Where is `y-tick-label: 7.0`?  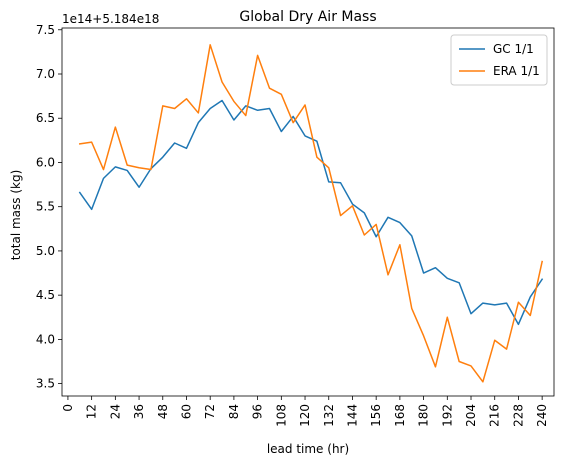 y-tick-label: 7.0 is located at coordinates (45, 74).